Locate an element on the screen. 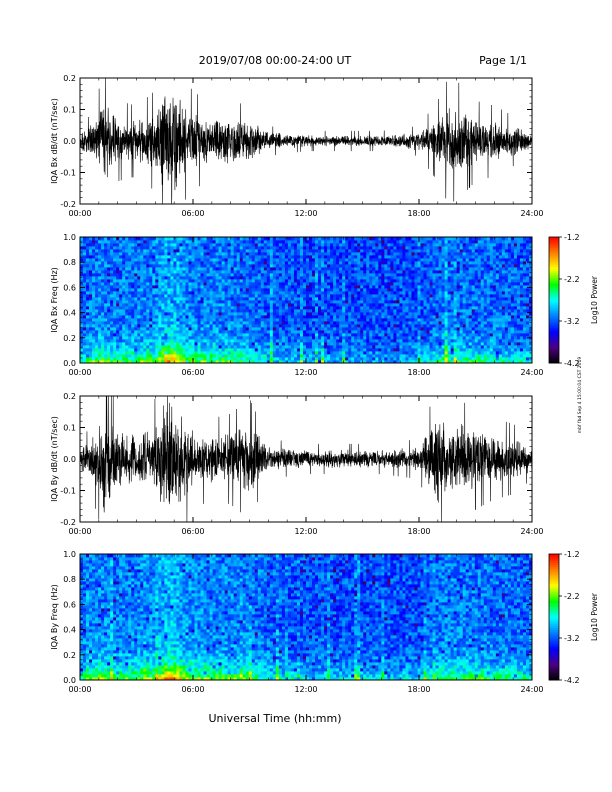 This screenshot has width=612, height=792. bx-dbdt-ylabel: IQA Bx dB/dt (nT/sec) is located at coordinates (54, 141).